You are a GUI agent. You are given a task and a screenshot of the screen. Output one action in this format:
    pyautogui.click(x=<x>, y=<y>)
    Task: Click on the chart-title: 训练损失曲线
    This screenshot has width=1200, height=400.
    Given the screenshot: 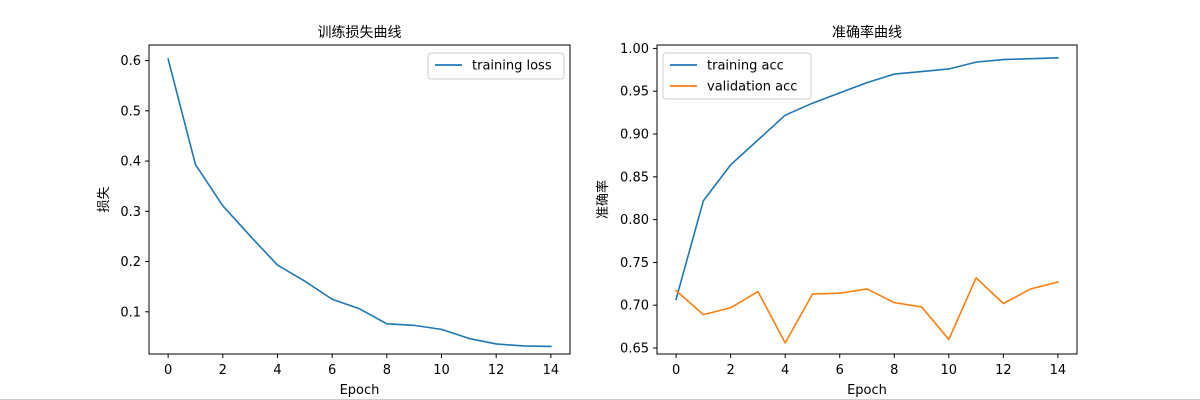 What is the action you would take?
    pyautogui.click(x=360, y=33)
    